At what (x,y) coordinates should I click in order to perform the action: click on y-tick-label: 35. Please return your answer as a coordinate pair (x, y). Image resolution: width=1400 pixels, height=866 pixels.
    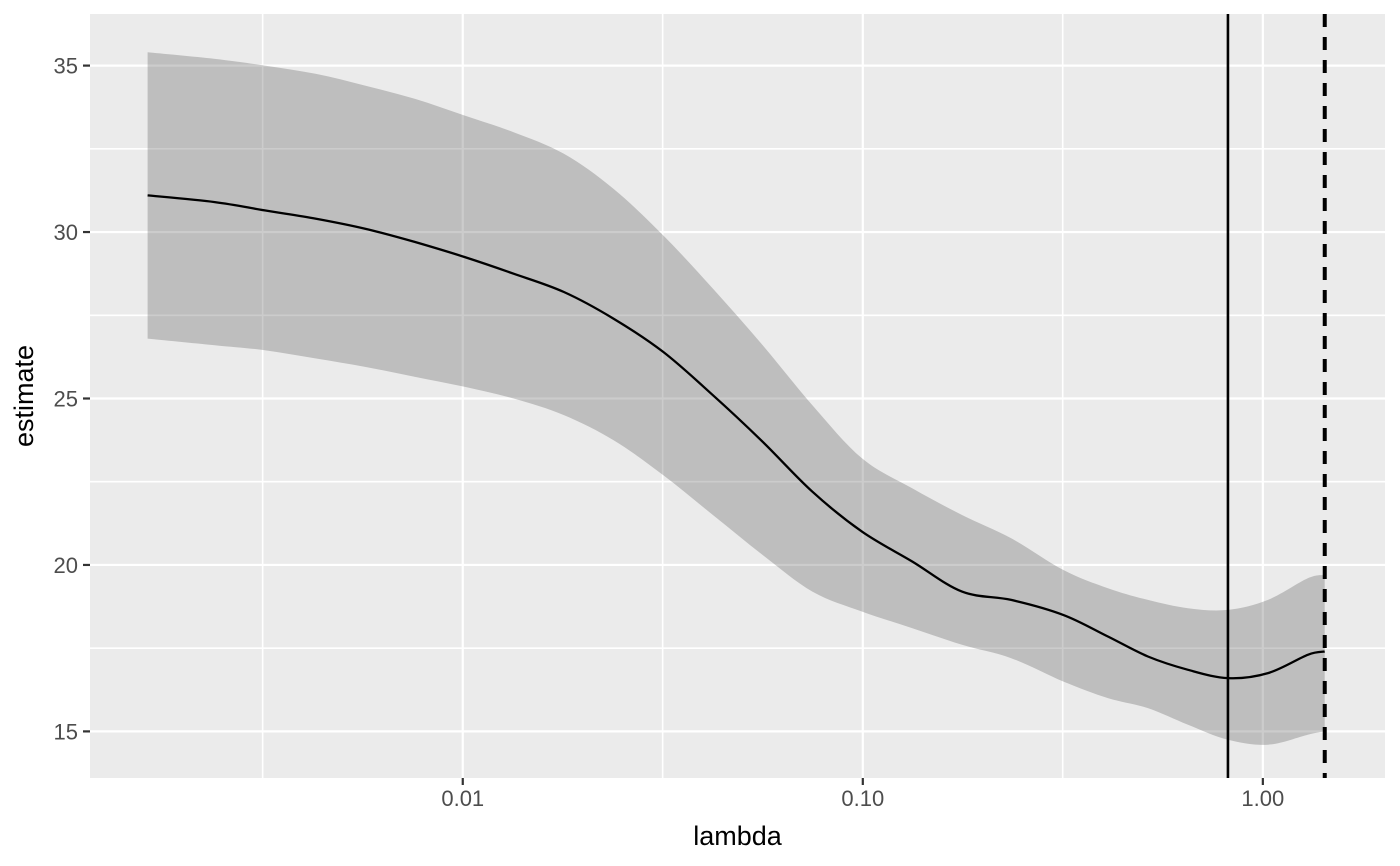
    Looking at the image, I should click on (66, 66).